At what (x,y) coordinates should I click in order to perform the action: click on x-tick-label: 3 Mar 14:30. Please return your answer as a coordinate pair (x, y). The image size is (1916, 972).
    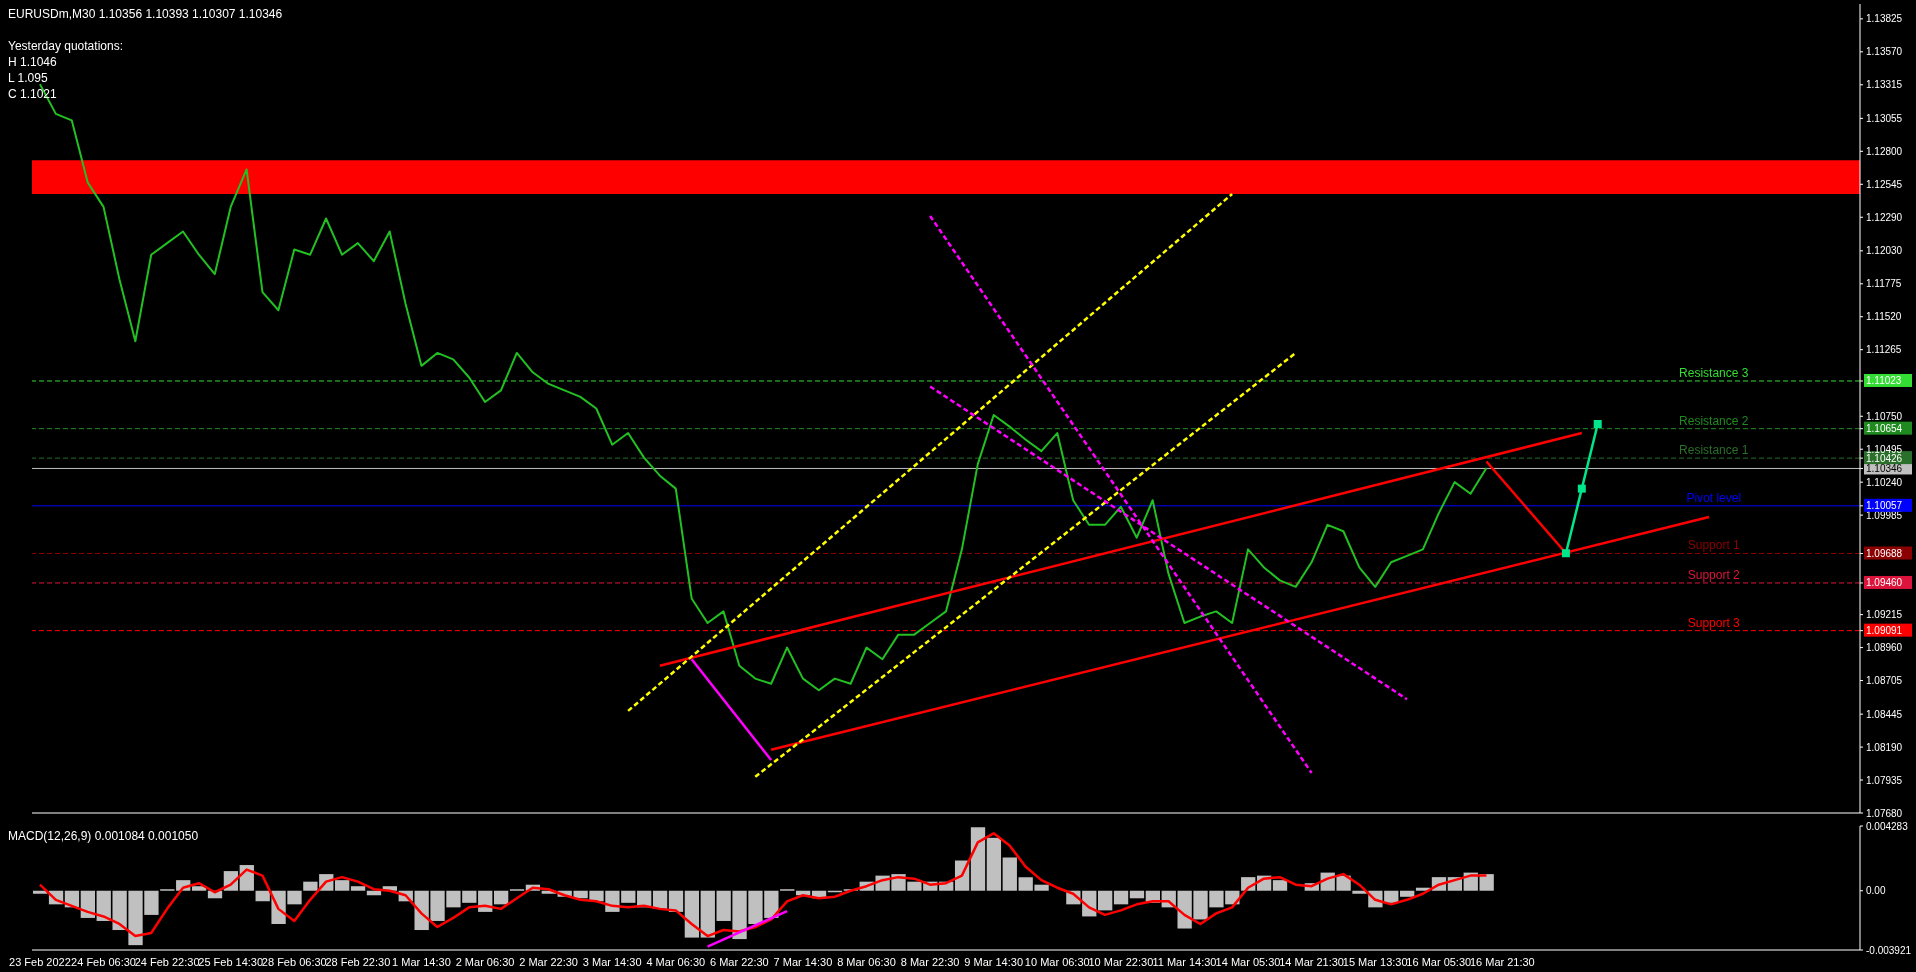
    Looking at the image, I should click on (612, 961).